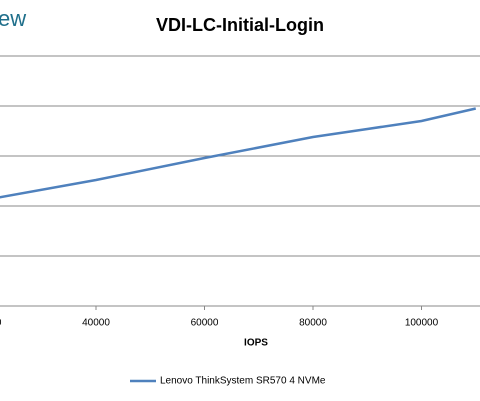 The width and height of the screenshot is (480, 401). What do you see at coordinates (240, 25) in the screenshot?
I see `chart-title: VDI-LC-Initial-Login` at bounding box center [240, 25].